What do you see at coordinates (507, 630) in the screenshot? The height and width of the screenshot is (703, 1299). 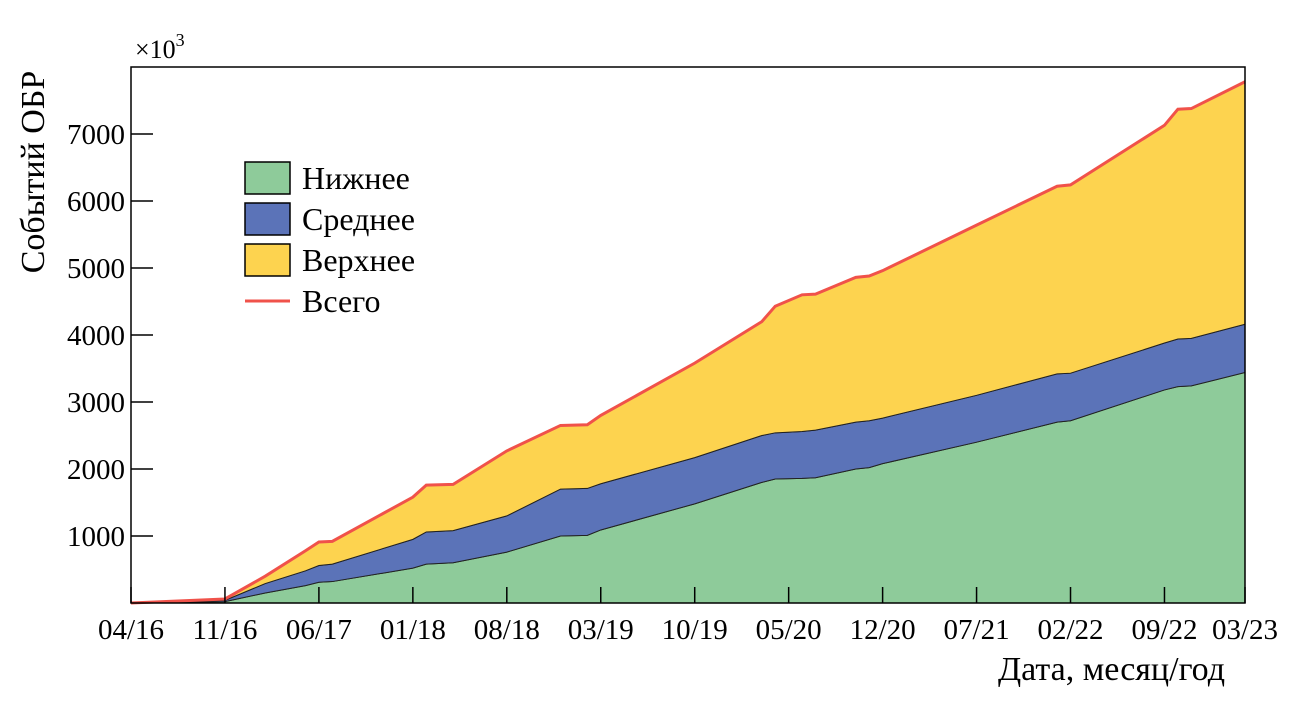 I see `x-tick-label: 08/18` at bounding box center [507, 630].